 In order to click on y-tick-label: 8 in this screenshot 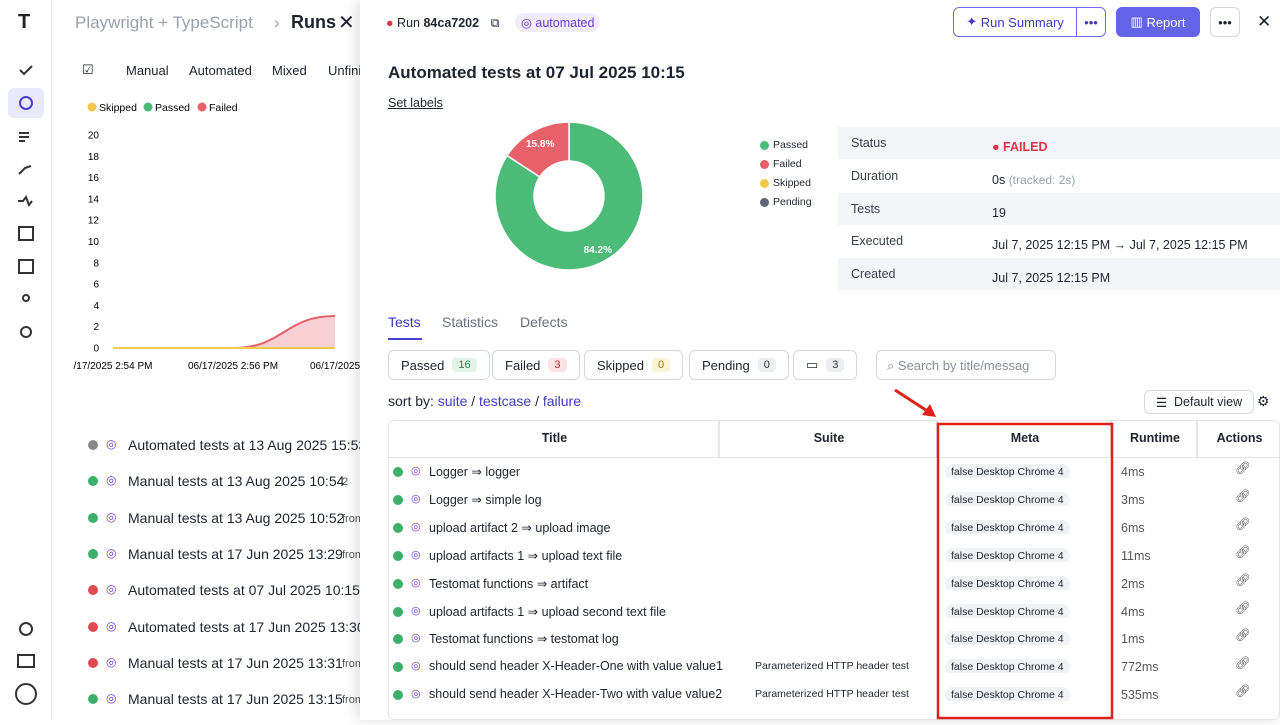, I will do `click(96, 263)`.